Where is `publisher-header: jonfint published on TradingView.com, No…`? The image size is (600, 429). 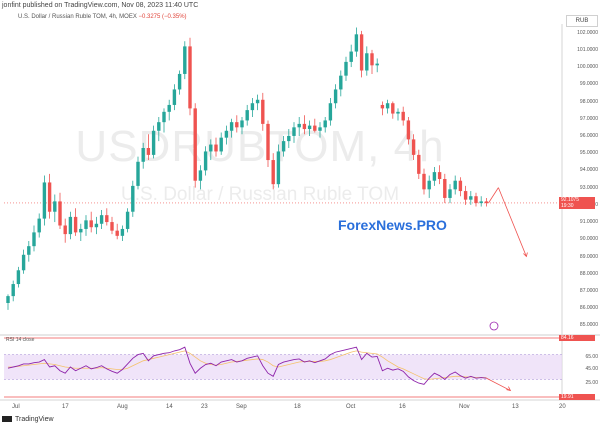 publisher-header: jonfint published on TradingView.com, No… is located at coordinates (100, 5).